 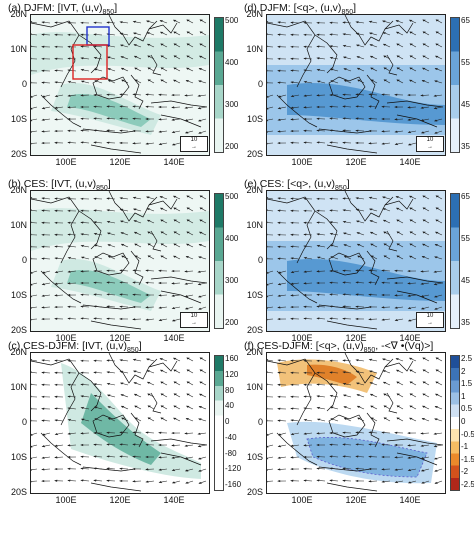 I want to click on colorbar-tick-label: 55, so click(x=465, y=238).